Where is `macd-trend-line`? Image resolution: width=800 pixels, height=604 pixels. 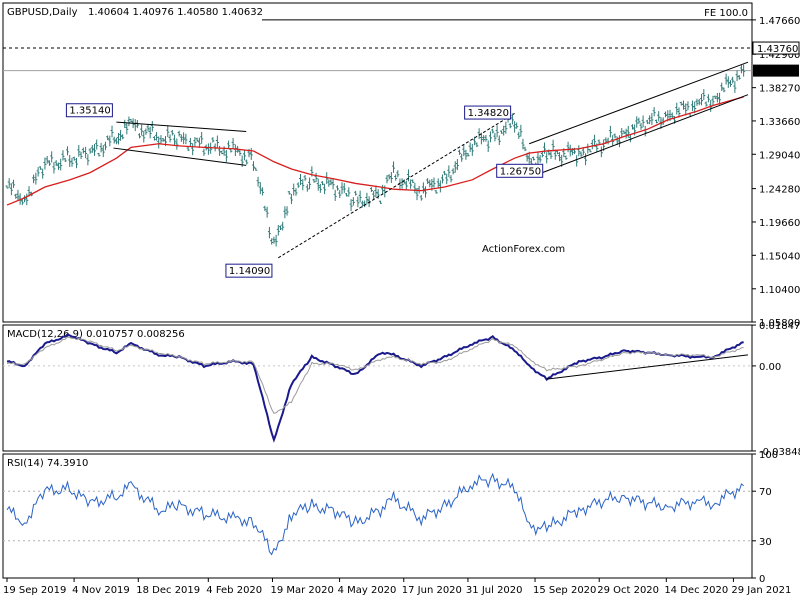 macd-trend-line is located at coordinates (647, 367).